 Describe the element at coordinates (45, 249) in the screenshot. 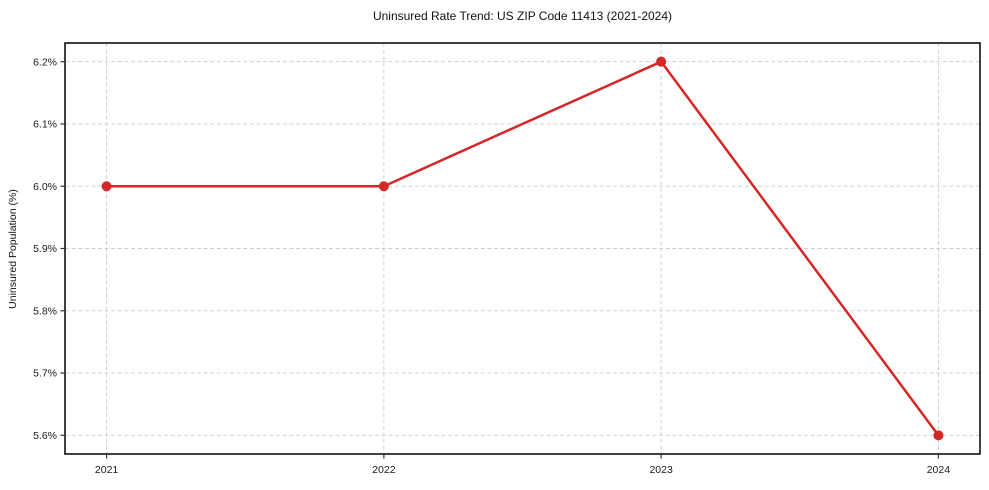

I see `y-tick-label: 5.9%` at that location.